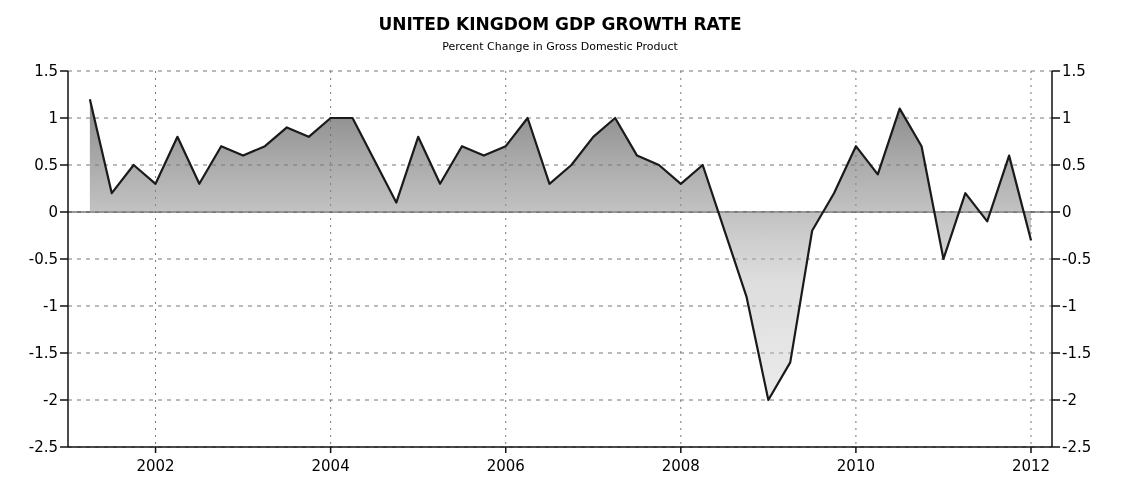  What do you see at coordinates (1067, 118) in the screenshot?
I see `y2-tick-label: 1` at bounding box center [1067, 118].